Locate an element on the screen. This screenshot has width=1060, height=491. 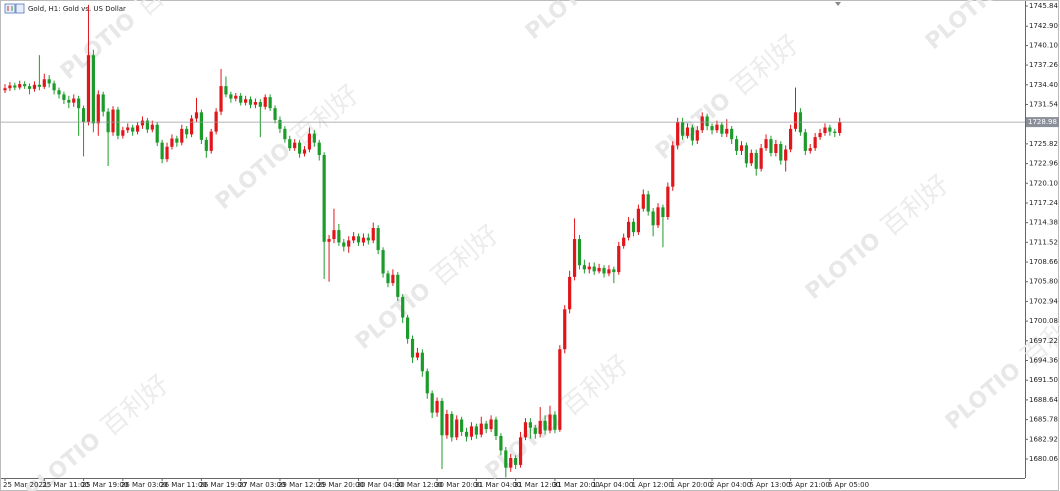
x-tick-label: 30 Mar 04:00 is located at coordinates (380, 485).